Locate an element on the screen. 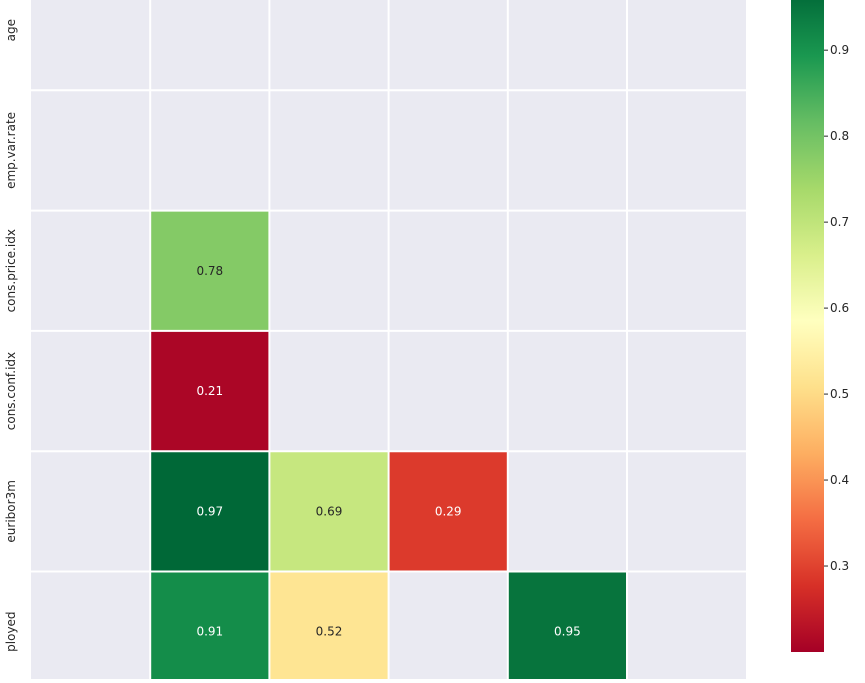 Image resolution: width=865 pixels, height=683 pixels. colorbar-tick-label: 0.4 is located at coordinates (839, 480).